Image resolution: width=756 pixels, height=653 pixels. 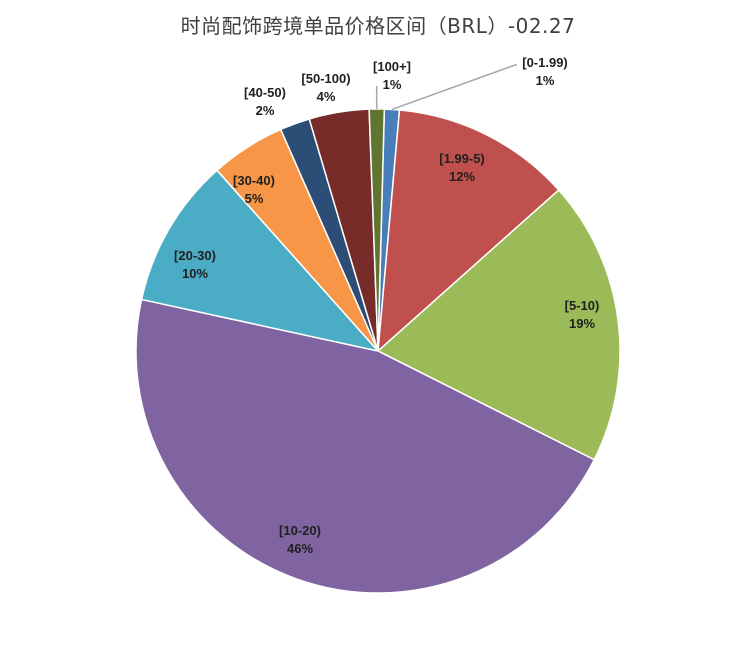 I want to click on slice-percent-label: 12%, so click(x=462, y=176).